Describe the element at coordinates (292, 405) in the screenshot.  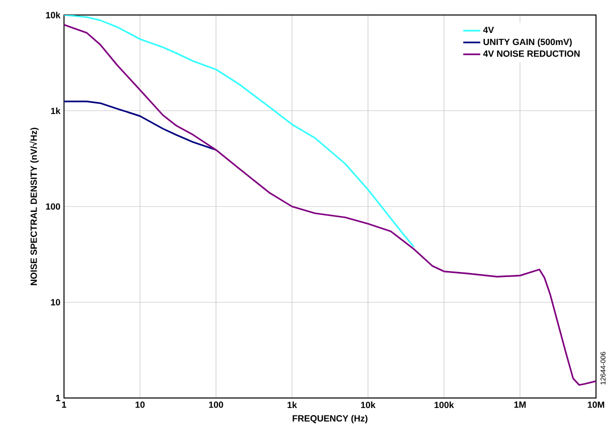
I see `x-tick-label: 1k` at that location.